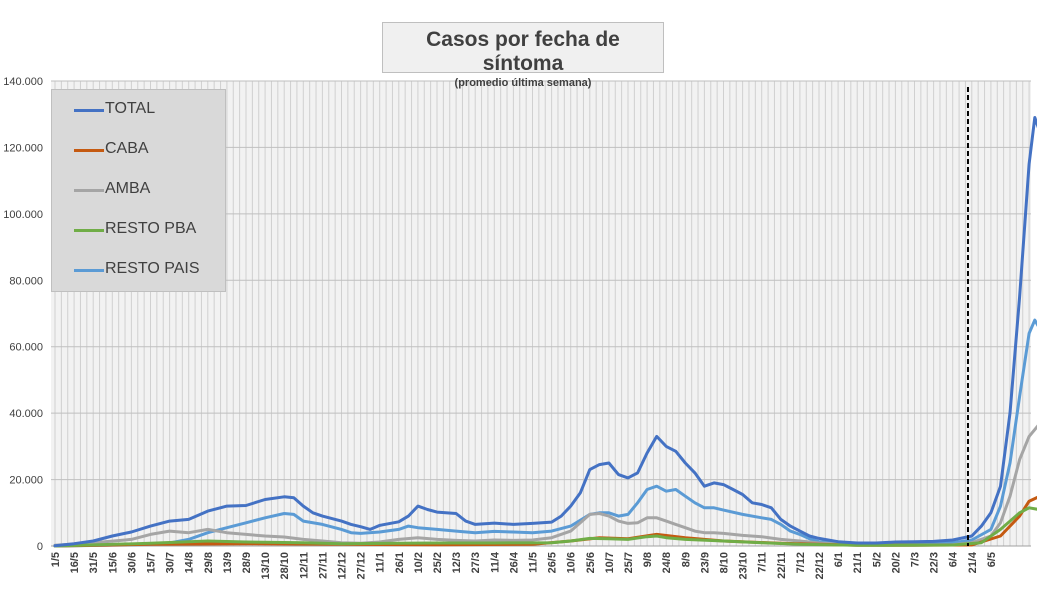  I want to click on x-tick-label: 8/9, so click(686, 559).